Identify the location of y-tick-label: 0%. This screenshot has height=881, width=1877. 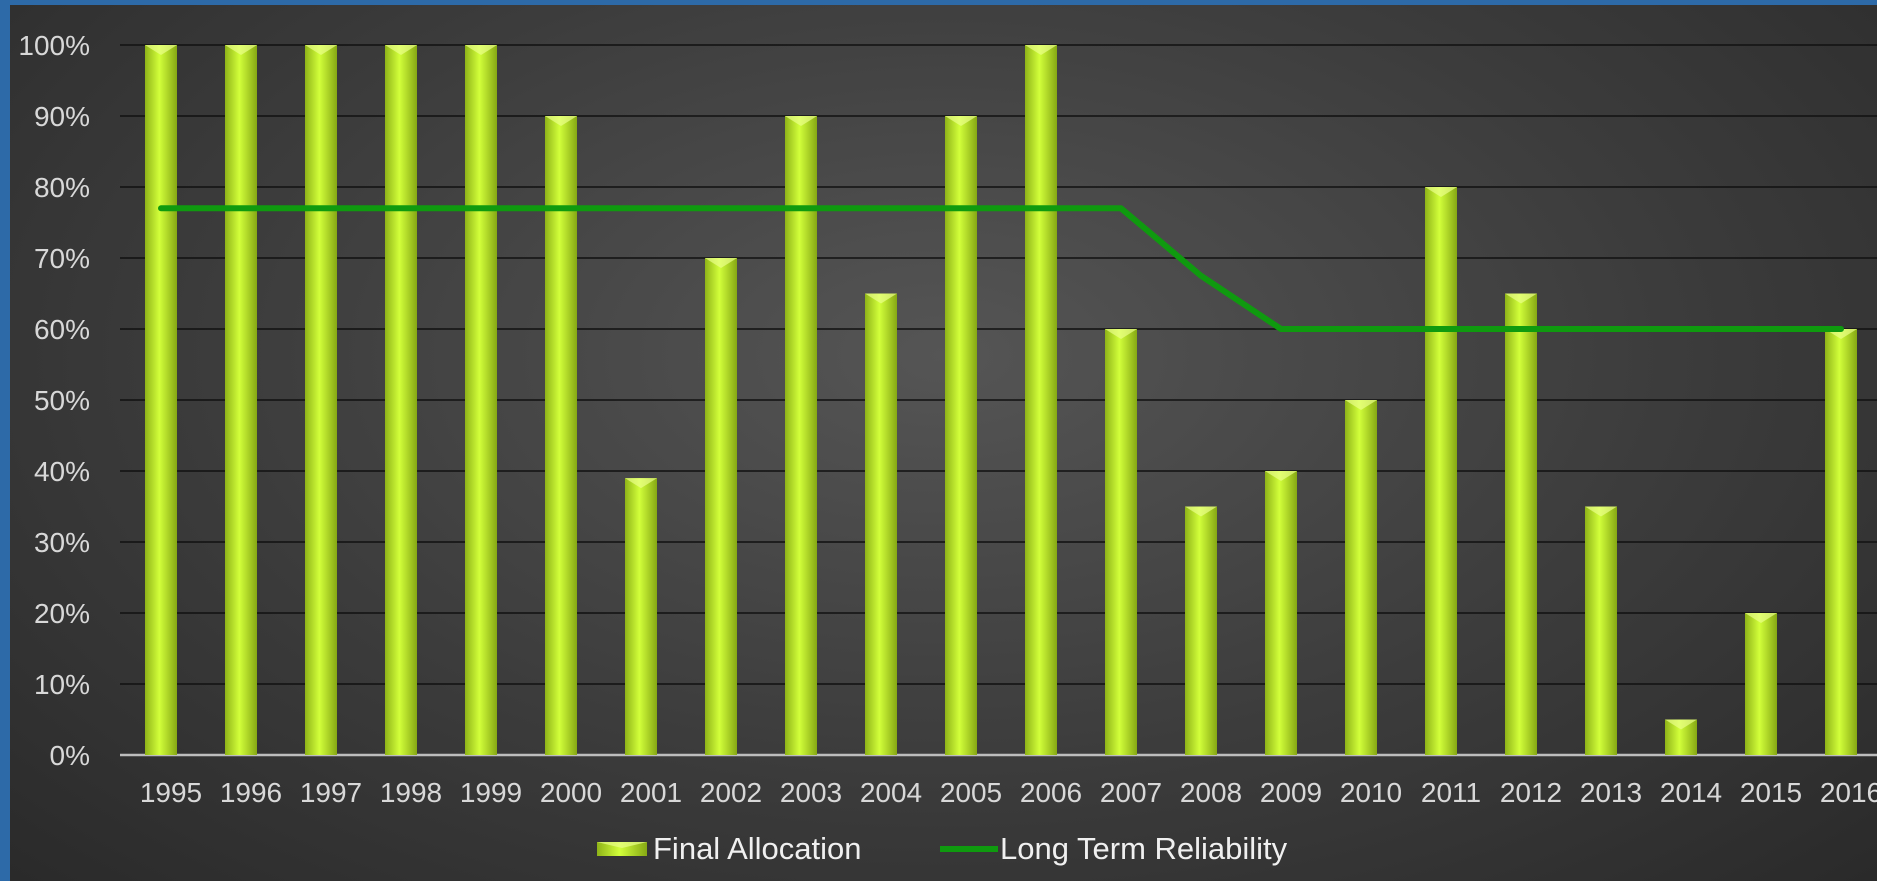
(70, 755).